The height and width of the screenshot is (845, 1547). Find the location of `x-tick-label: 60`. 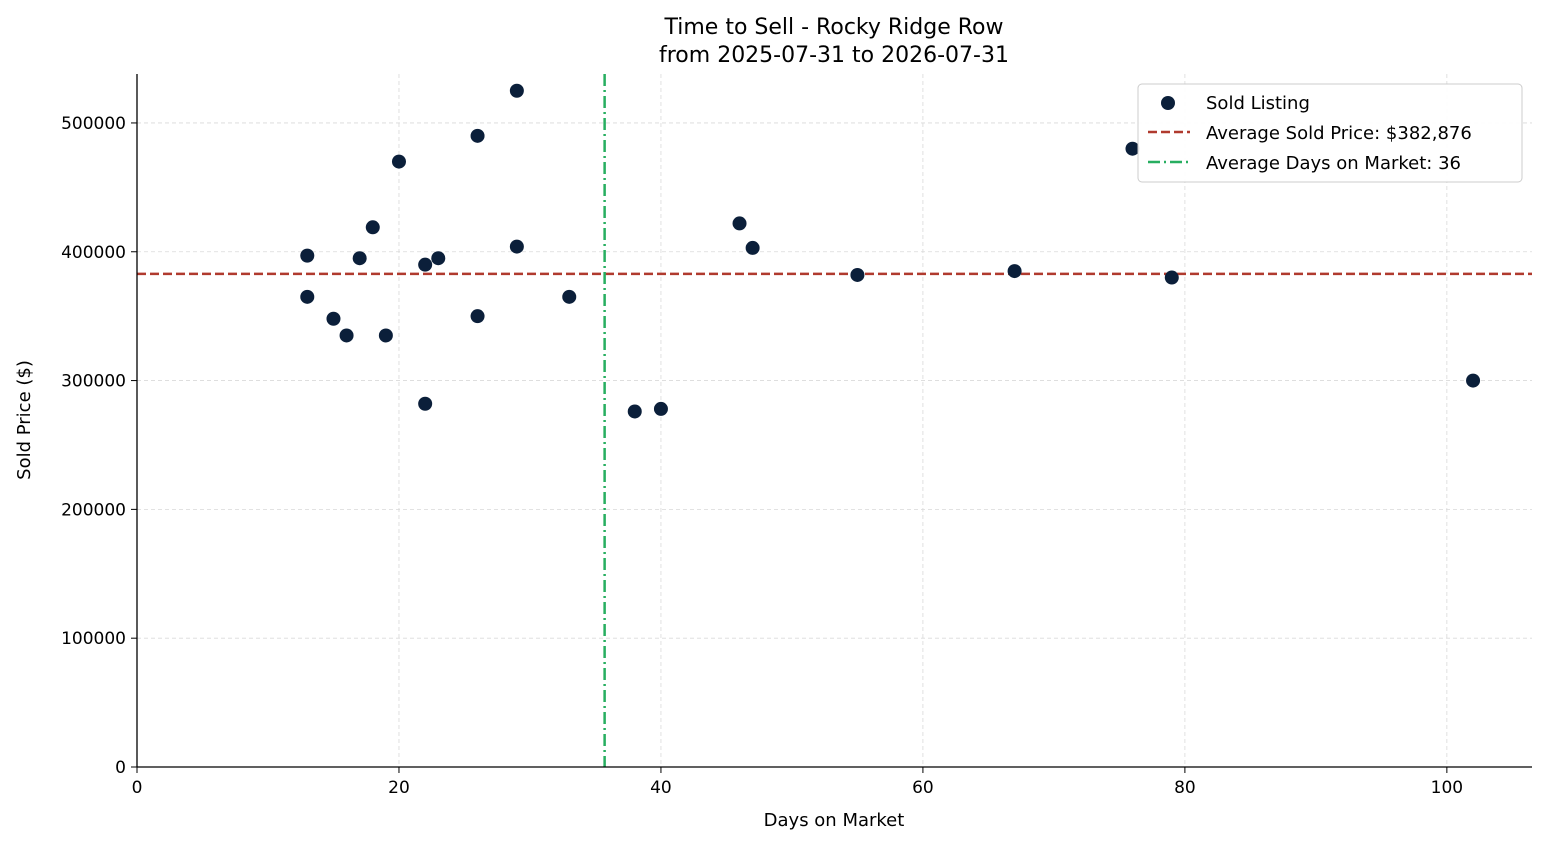

x-tick-label: 60 is located at coordinates (923, 788).